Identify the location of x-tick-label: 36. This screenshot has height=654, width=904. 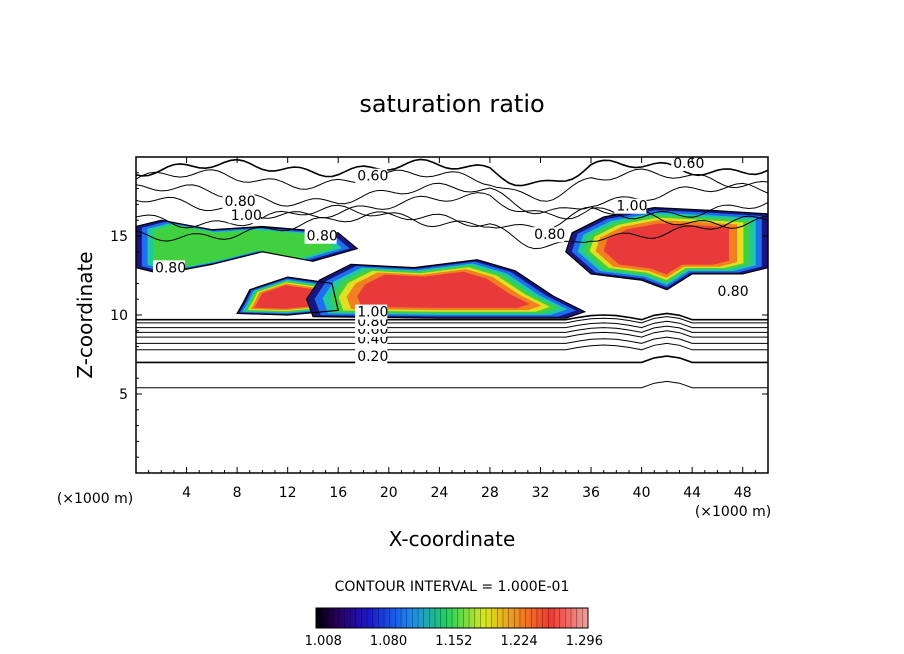
(591, 493).